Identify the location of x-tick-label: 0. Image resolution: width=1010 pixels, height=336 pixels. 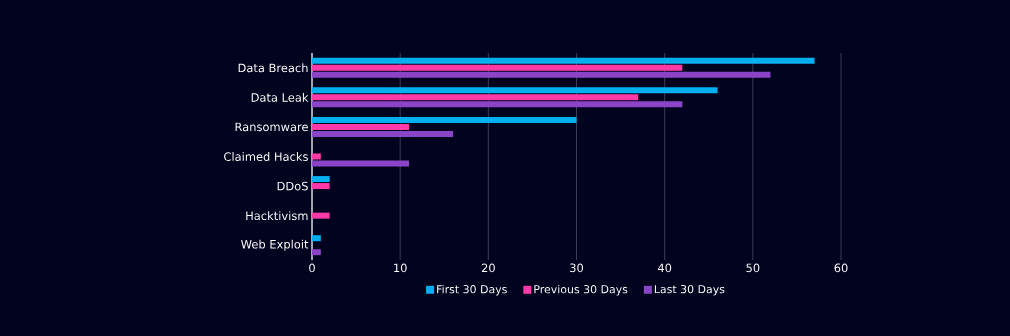
(312, 268).